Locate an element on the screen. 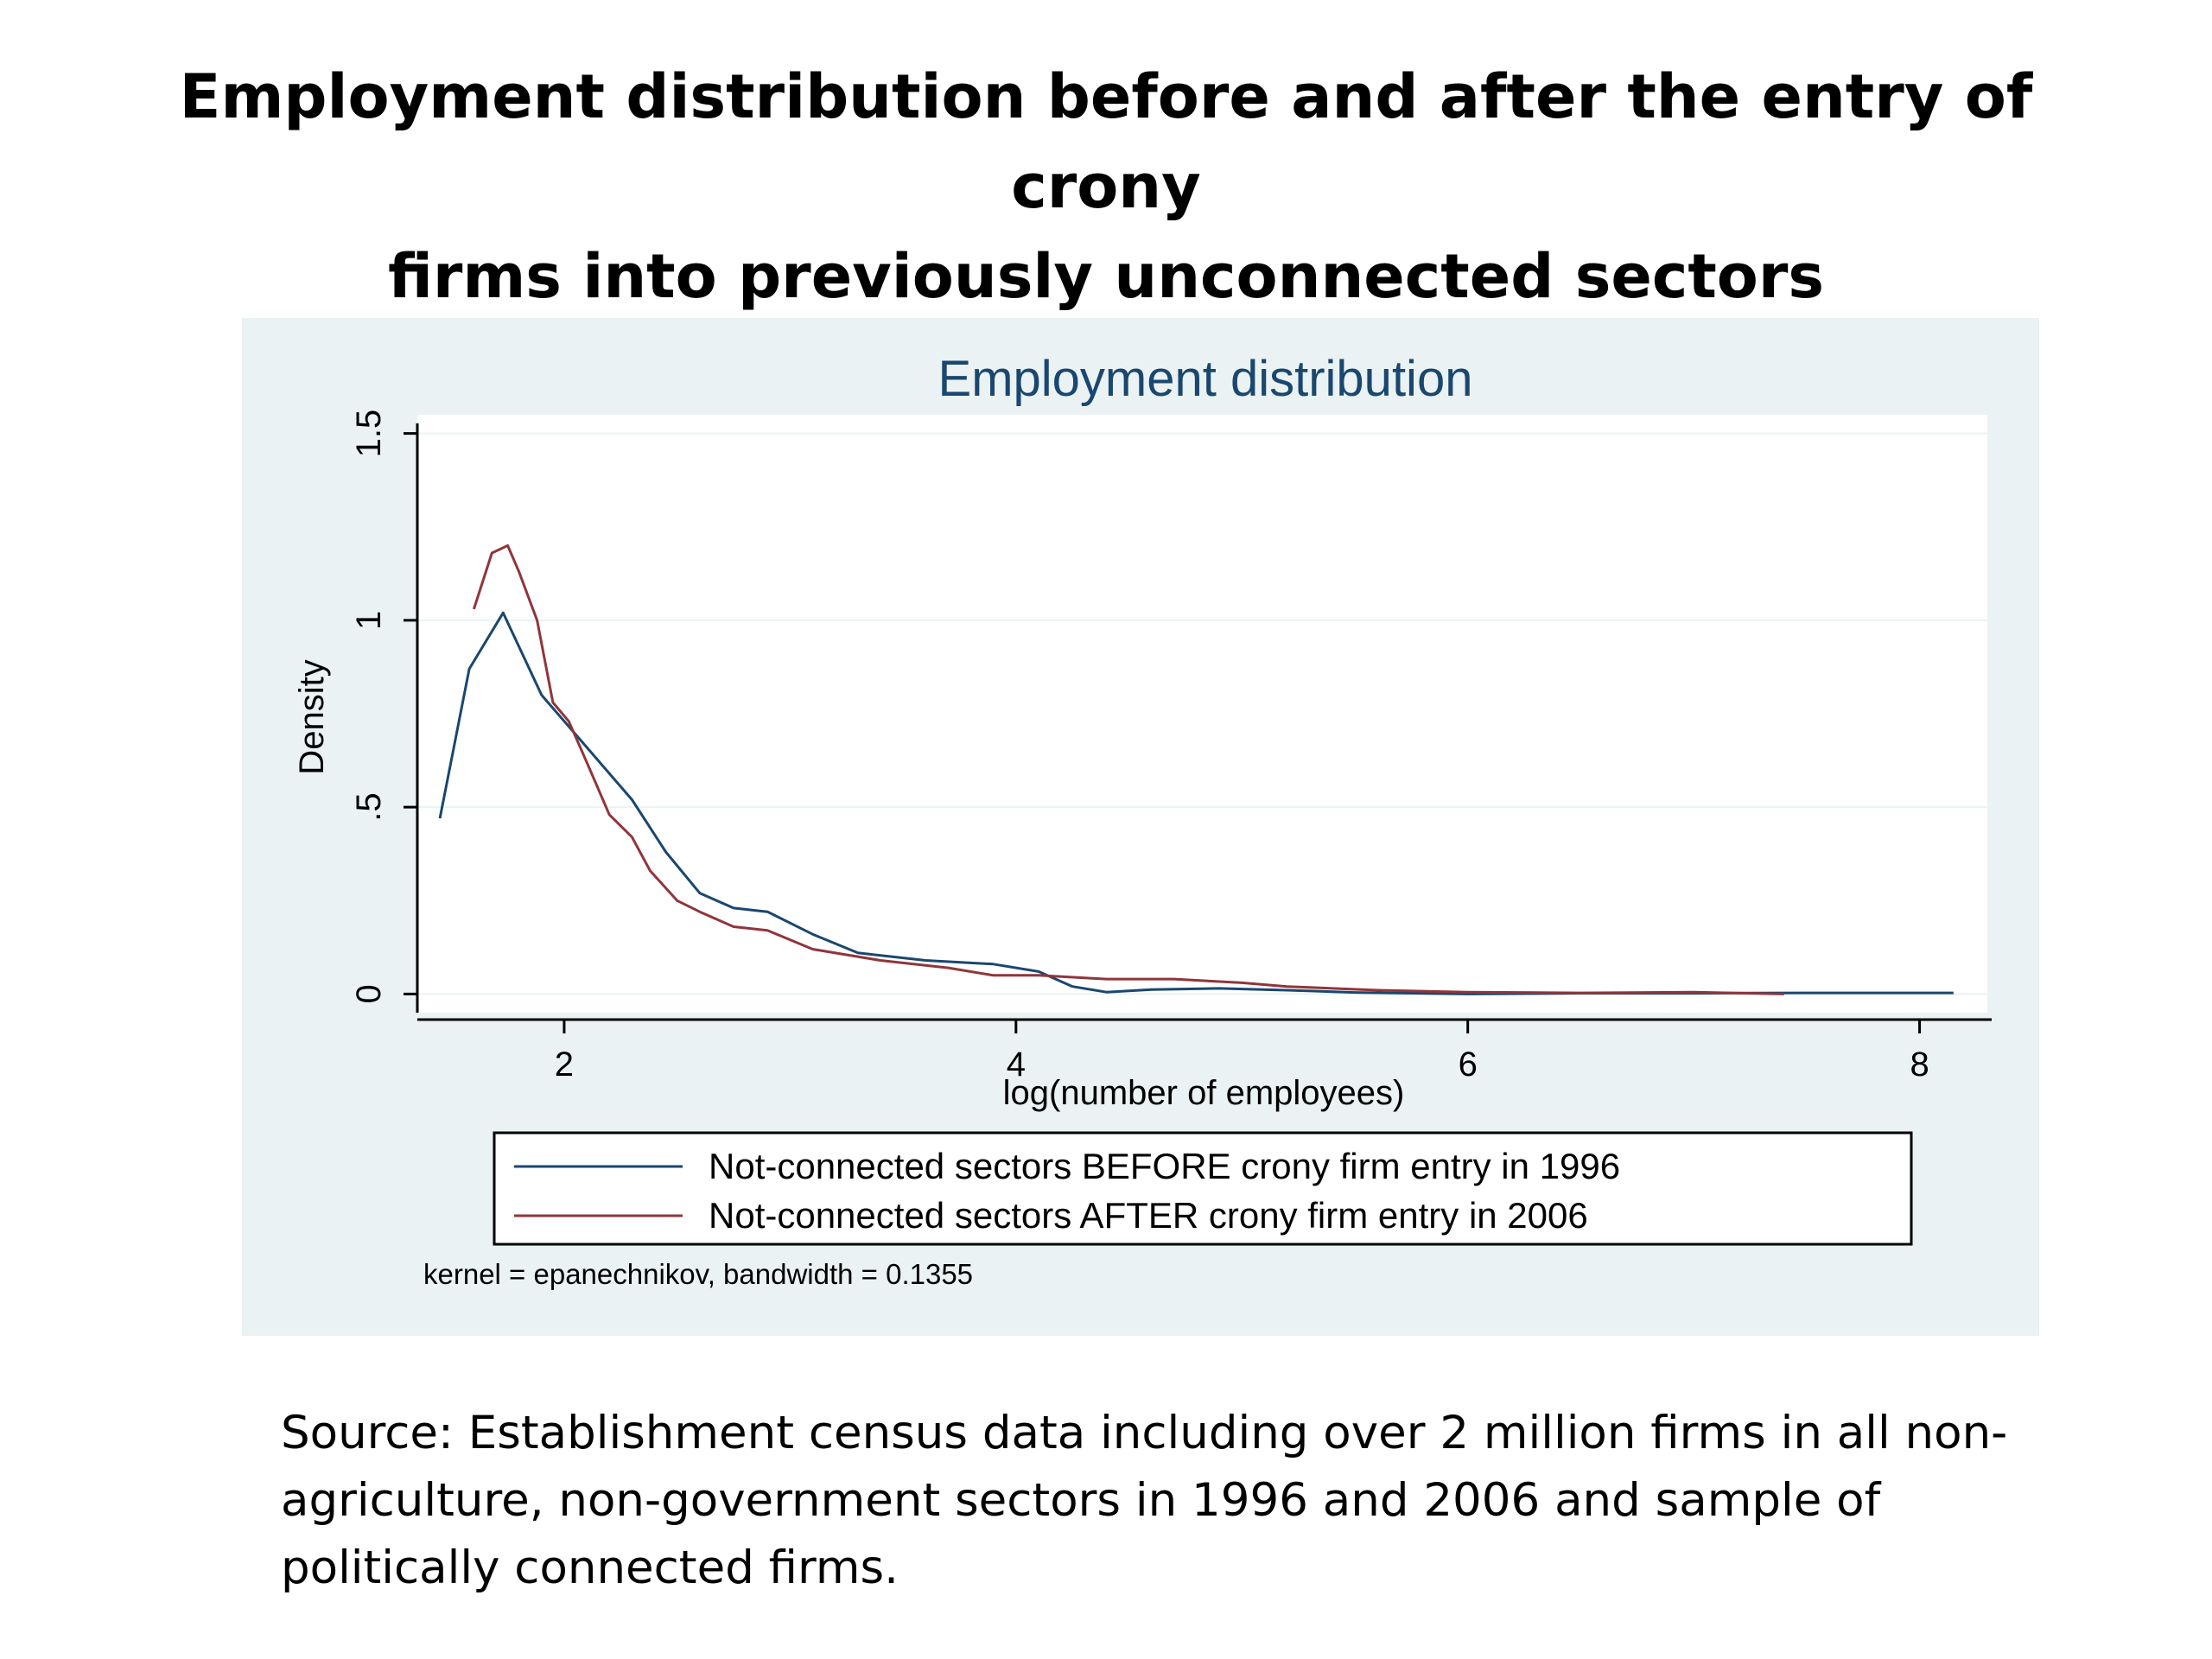 The width and height of the screenshot is (2212, 1659). x-axis-label: log(number of employees) is located at coordinates (1204, 1093).